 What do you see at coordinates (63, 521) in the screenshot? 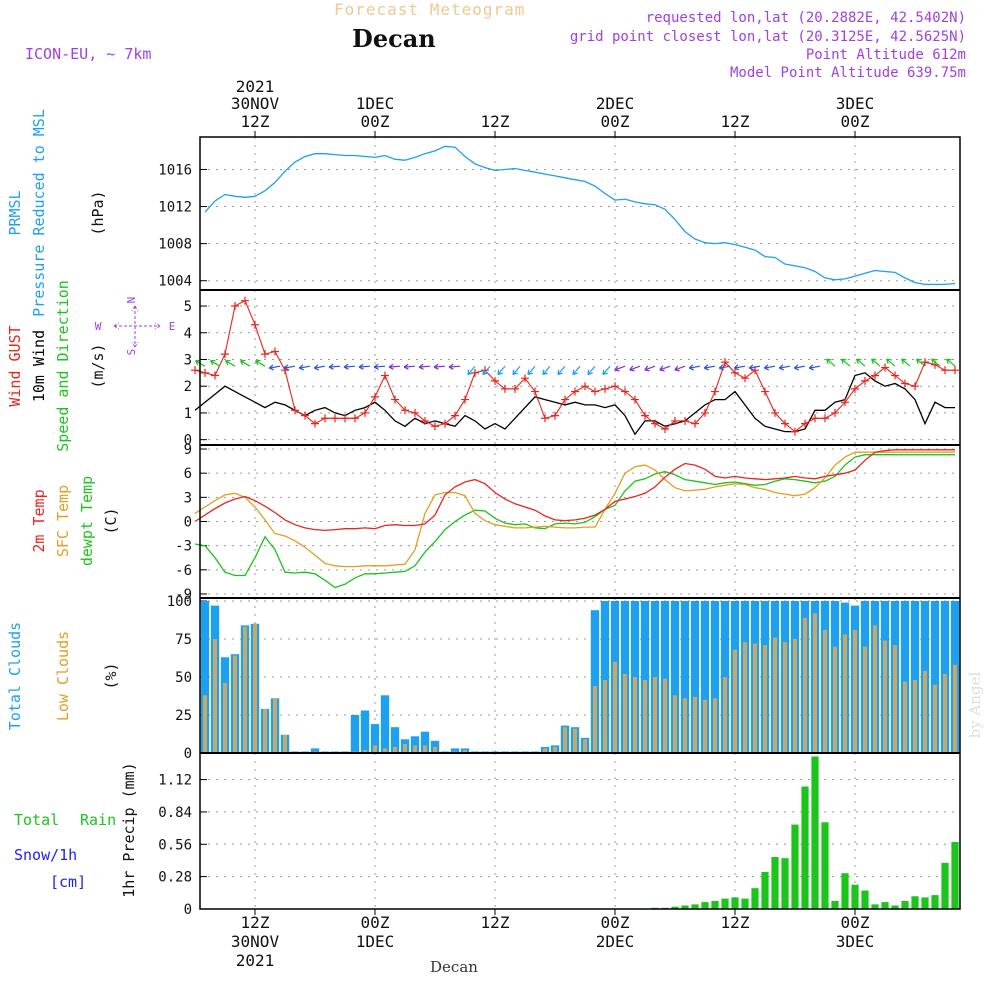
I see `sfc-temp-label: SFC Temp` at bounding box center [63, 521].